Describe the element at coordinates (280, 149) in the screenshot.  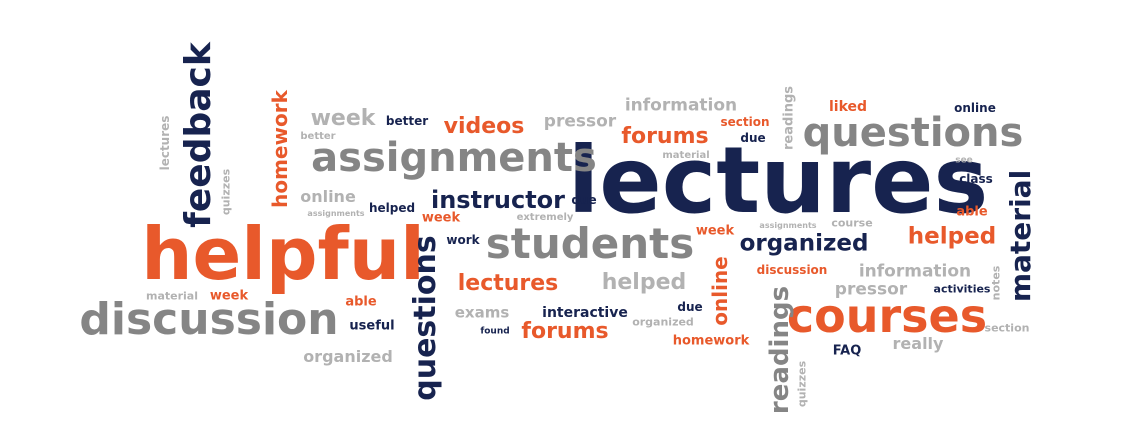
I see `word-homework-vertical: homework` at that location.